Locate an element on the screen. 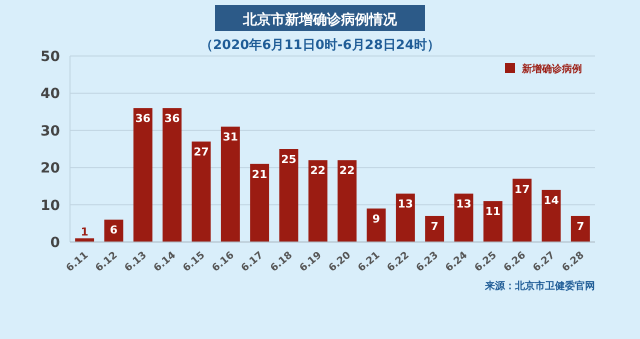 This screenshot has width=640, height=339. data-label: 25 is located at coordinates (288, 159).